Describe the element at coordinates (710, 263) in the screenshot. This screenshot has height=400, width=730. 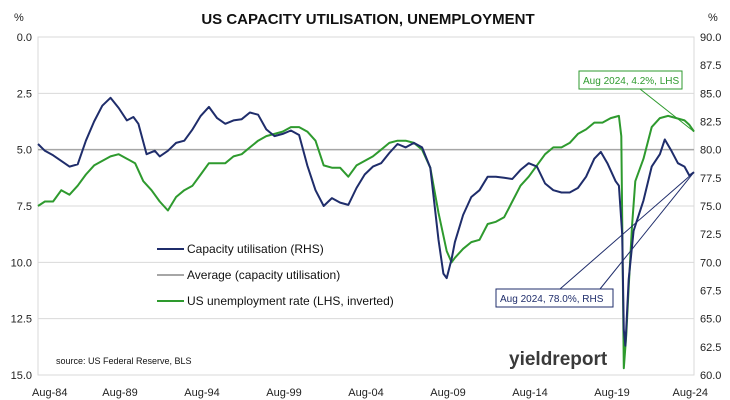
I see `right-tick-label: 70.0` at that location.